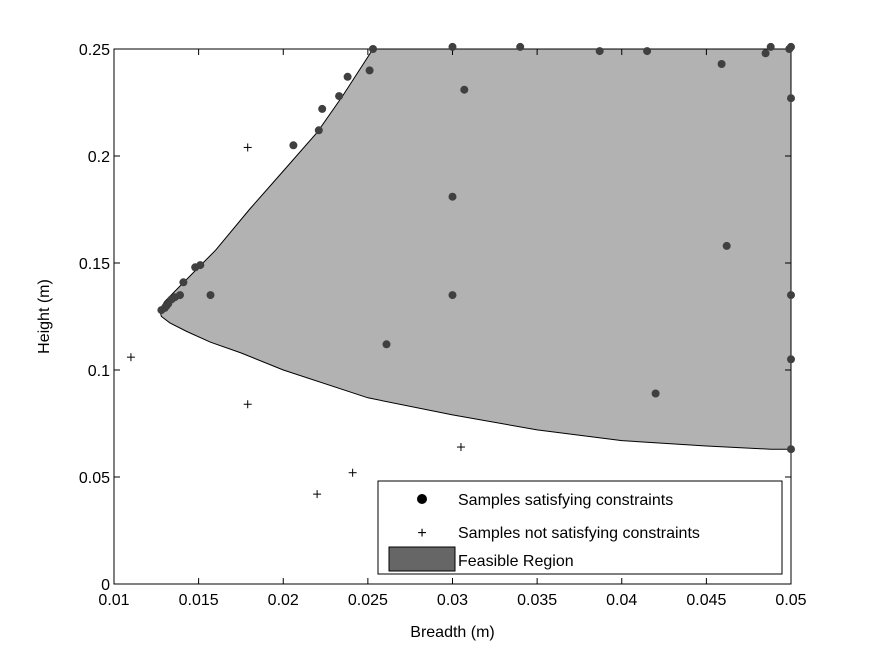 This screenshot has height=656, width=875. I want to click on legend-label-feasible-region: Feasible Region, so click(516, 561).